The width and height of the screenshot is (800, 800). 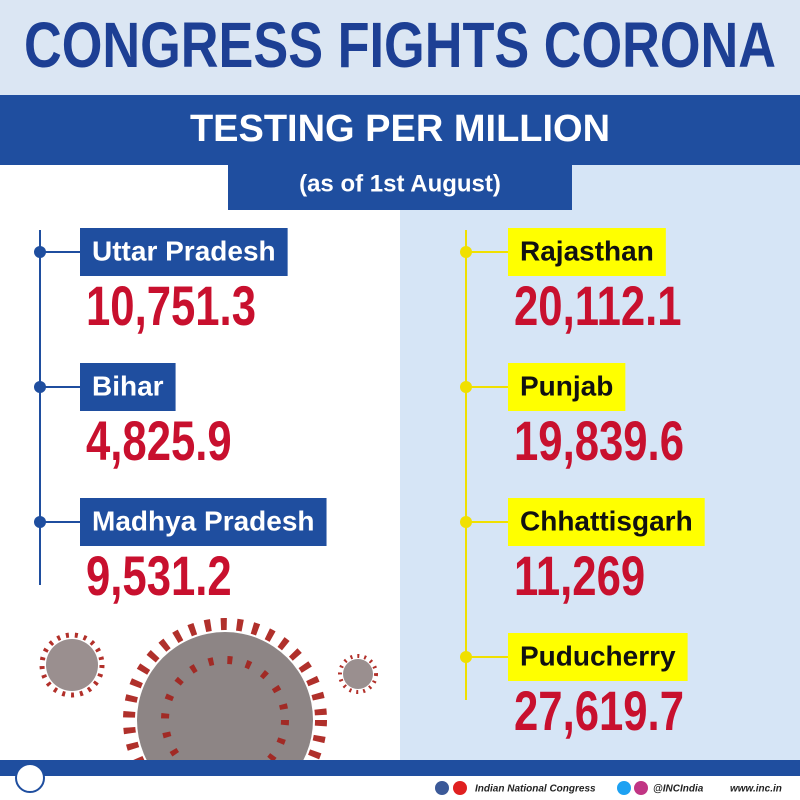 I want to click on date-box, so click(x=400, y=185).